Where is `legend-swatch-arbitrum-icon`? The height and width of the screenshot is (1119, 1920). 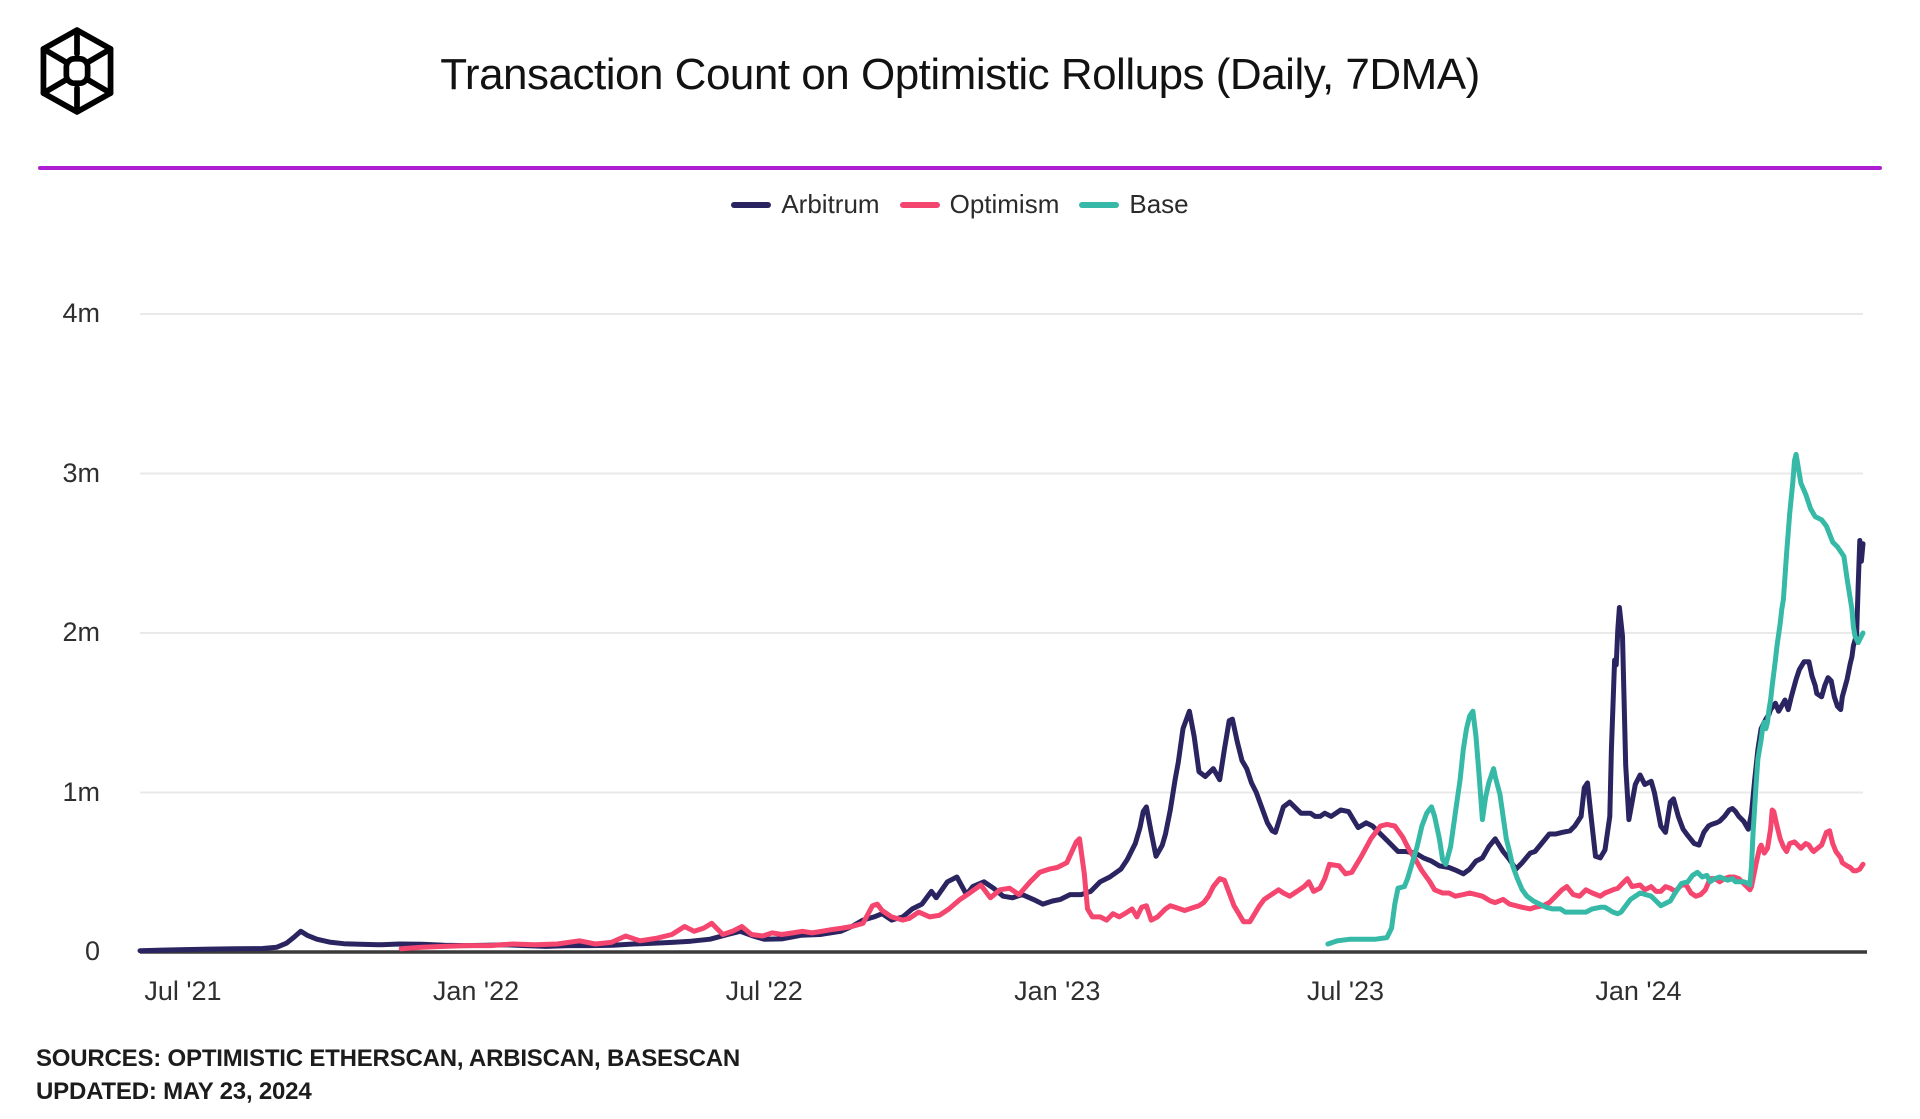
legend-swatch-arbitrum-icon is located at coordinates (751, 204).